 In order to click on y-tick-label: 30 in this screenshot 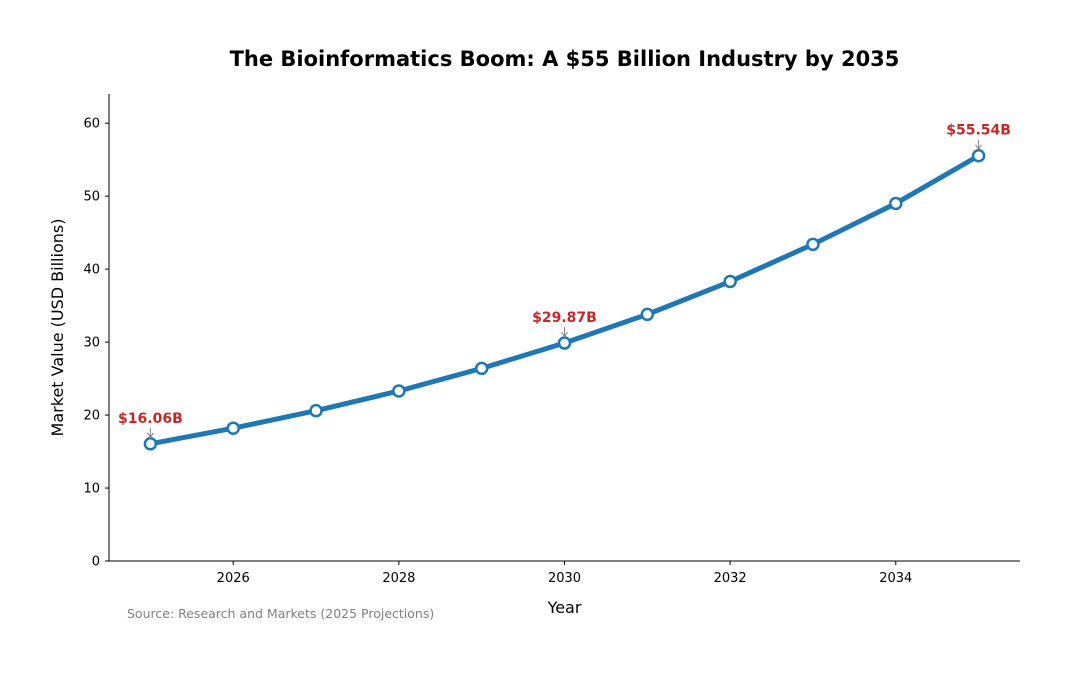, I will do `click(91, 343)`.